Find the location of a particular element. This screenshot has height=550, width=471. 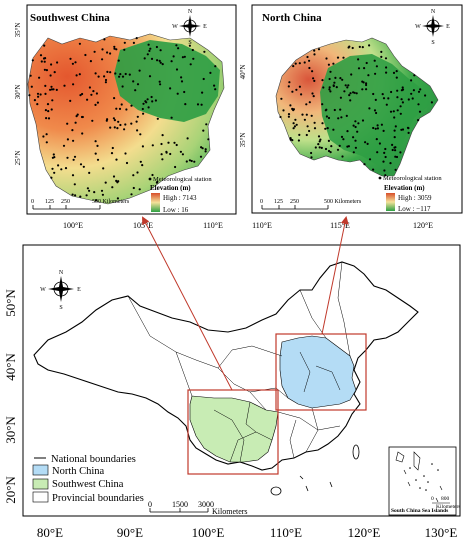

southwest-legend-elev-title: Elevation (m) is located at coordinates (170, 188).